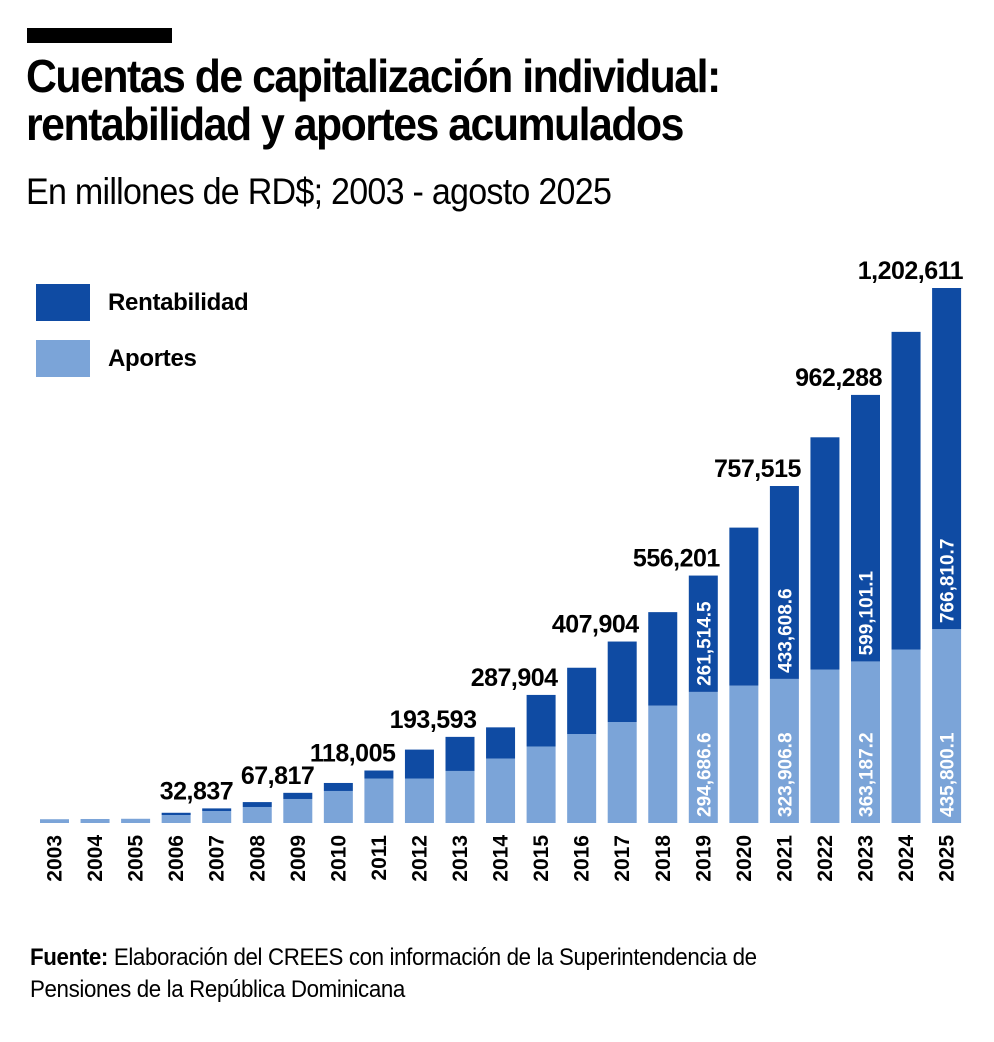  I want to click on bar-rentabilidad-2009, so click(298, 795).